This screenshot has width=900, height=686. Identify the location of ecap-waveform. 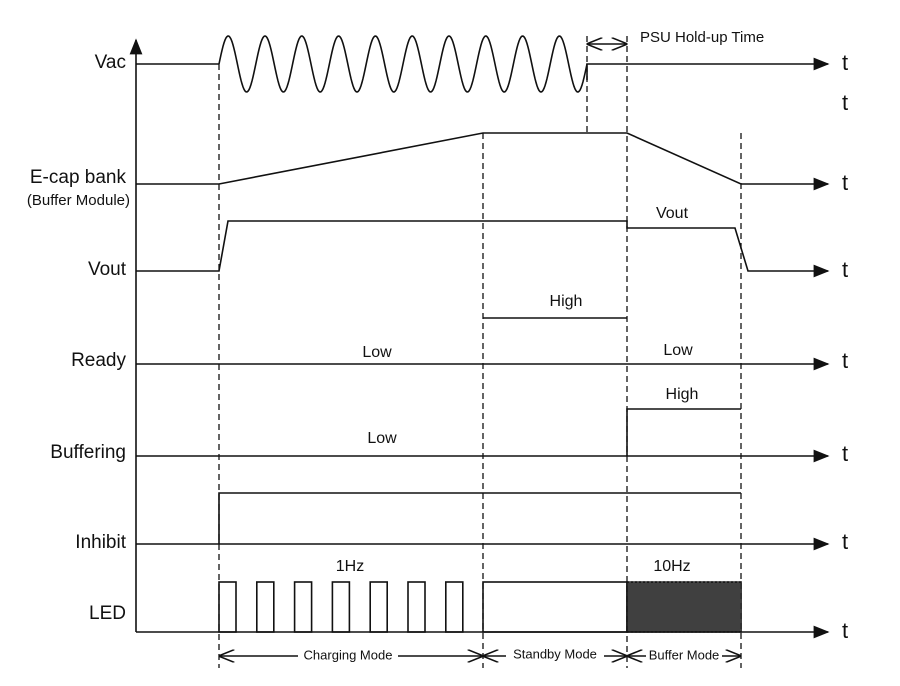
(483, 161).